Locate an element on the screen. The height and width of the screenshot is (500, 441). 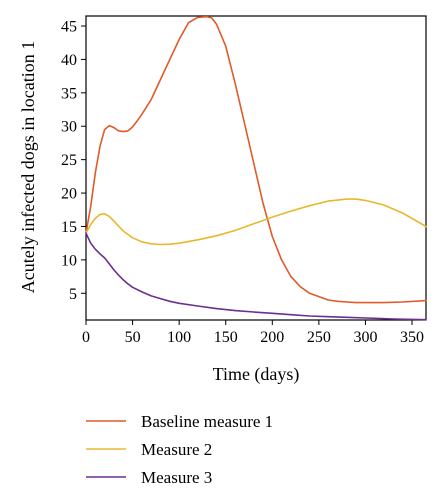
y-tick-label: 10 is located at coordinates (69, 260).